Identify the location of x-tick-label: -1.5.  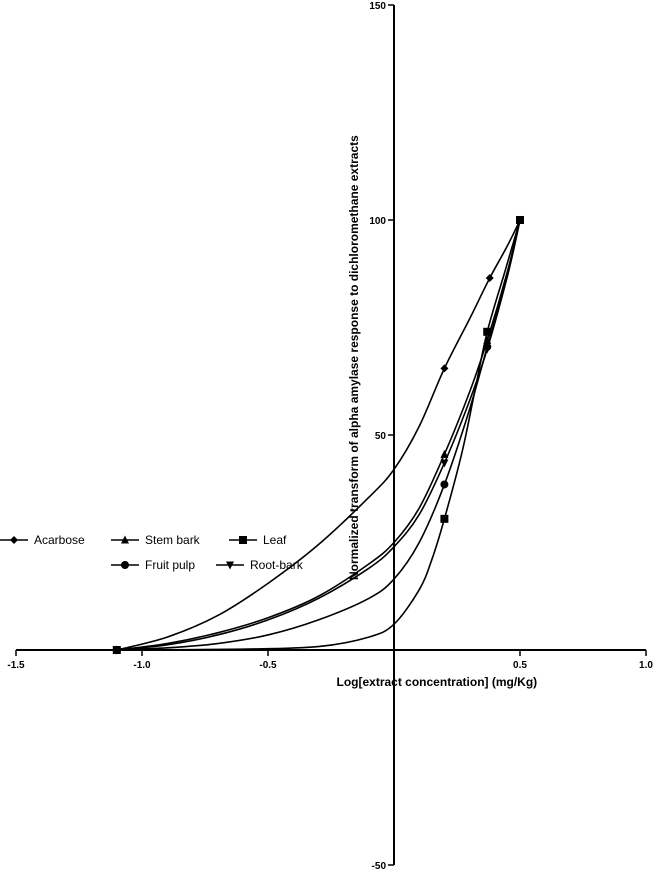
(16, 665).